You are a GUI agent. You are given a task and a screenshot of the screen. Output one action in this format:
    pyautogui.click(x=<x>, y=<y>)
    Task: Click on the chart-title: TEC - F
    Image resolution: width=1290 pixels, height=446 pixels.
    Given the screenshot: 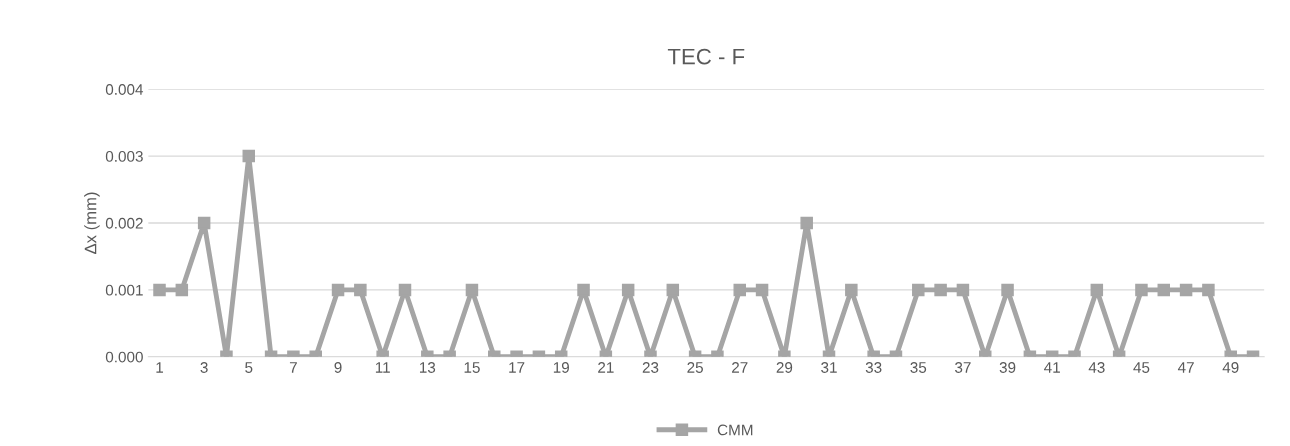 What is the action you would take?
    pyautogui.click(x=706, y=56)
    